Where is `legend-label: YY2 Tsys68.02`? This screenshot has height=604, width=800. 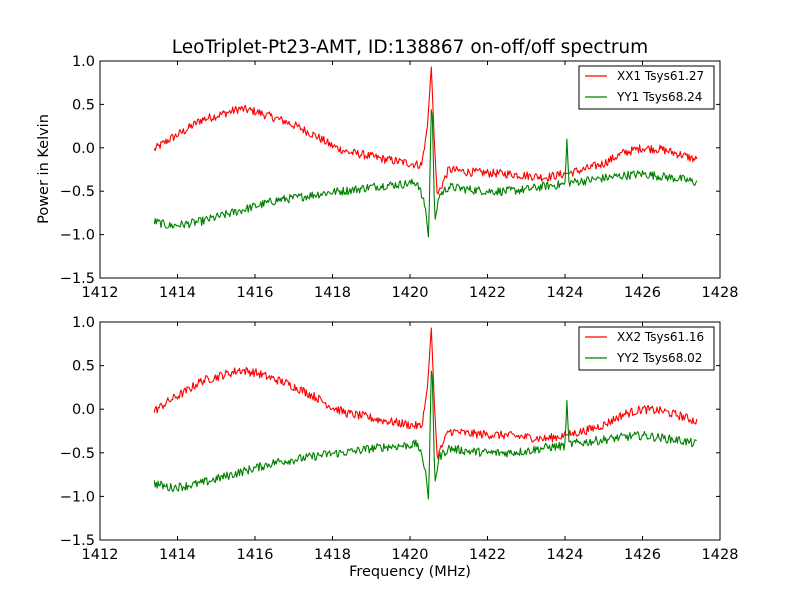 legend-label: YY2 Tsys68.02 is located at coordinates (659, 358).